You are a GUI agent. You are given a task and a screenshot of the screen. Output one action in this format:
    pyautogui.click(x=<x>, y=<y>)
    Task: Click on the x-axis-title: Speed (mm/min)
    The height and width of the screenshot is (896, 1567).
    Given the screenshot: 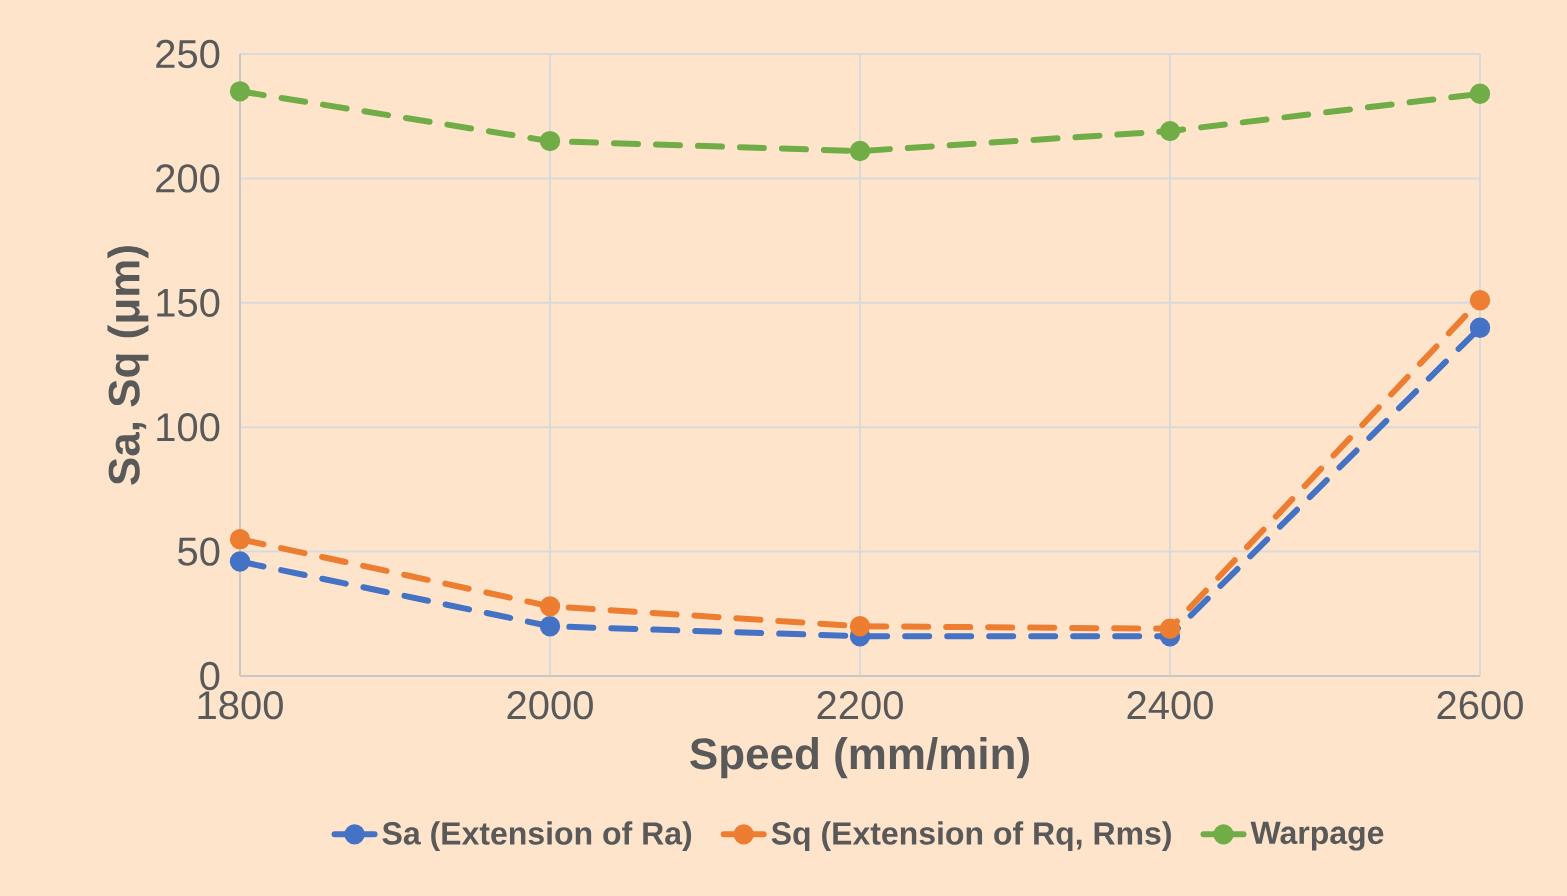 What is the action you would take?
    pyautogui.click(x=859, y=758)
    